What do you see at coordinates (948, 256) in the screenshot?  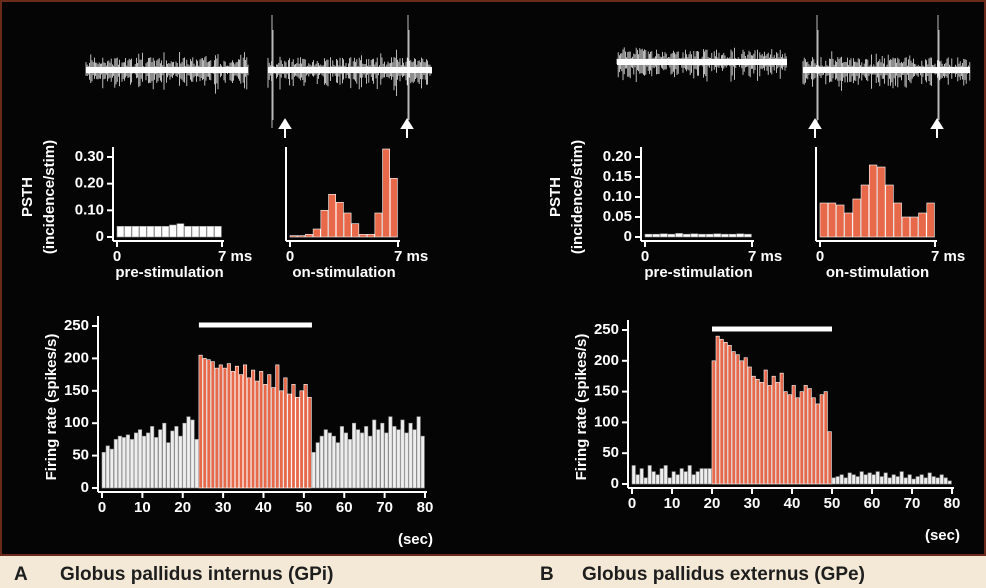 I see `x-tick-label: 7 ms` at bounding box center [948, 256].